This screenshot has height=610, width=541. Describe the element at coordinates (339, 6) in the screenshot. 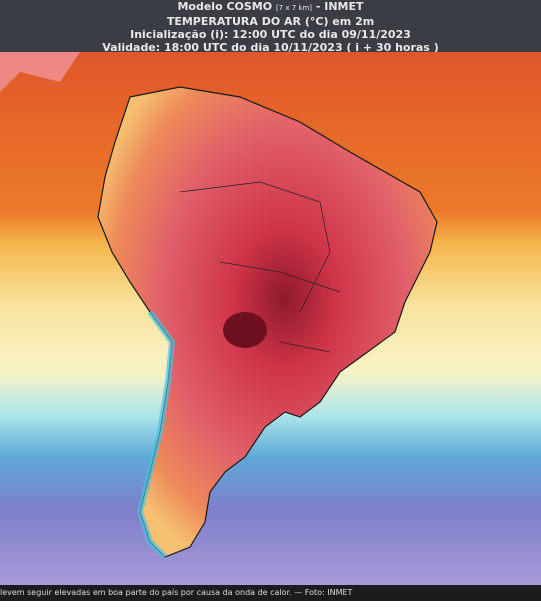

I see `agency: - INMET` at that location.